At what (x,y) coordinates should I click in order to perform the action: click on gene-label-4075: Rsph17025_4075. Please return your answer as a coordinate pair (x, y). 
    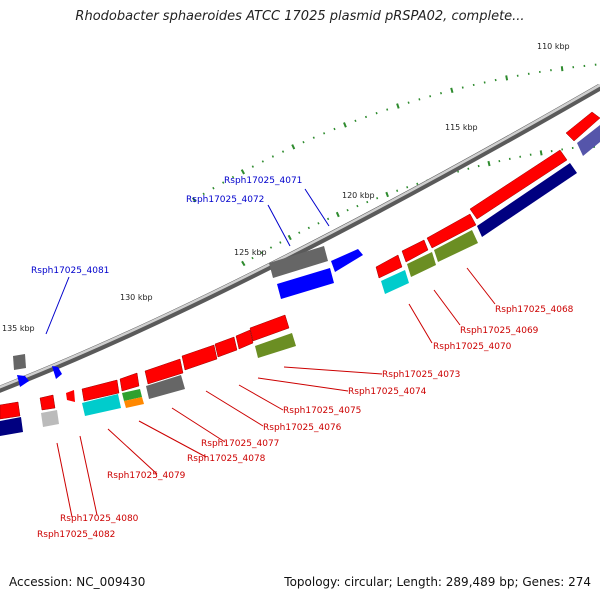
    Looking at the image, I should click on (322, 411).